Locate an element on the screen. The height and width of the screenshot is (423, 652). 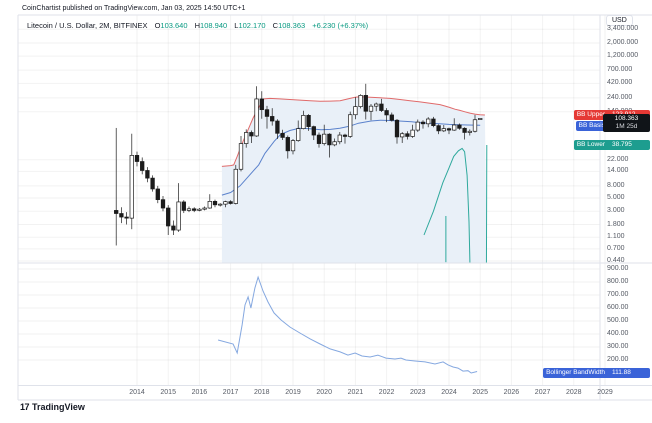
price-tick-label: 420.000 is located at coordinates (620, 83).